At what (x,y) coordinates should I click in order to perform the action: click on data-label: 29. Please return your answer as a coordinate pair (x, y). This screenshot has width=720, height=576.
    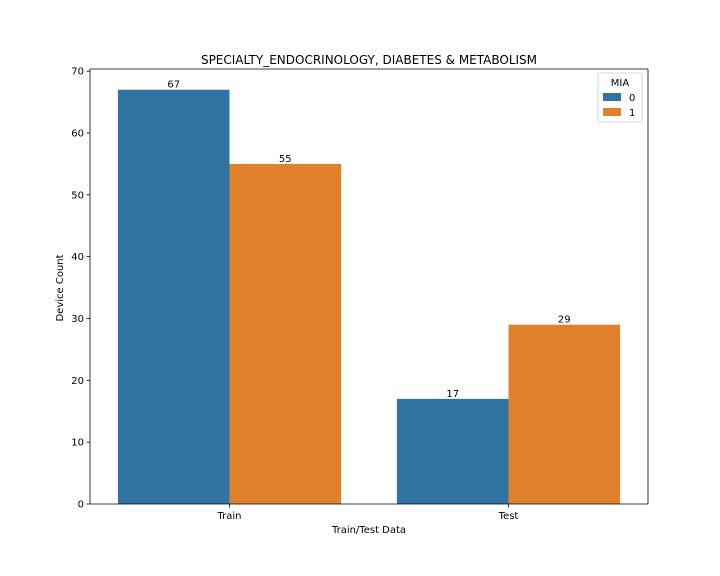
    Looking at the image, I should click on (564, 320).